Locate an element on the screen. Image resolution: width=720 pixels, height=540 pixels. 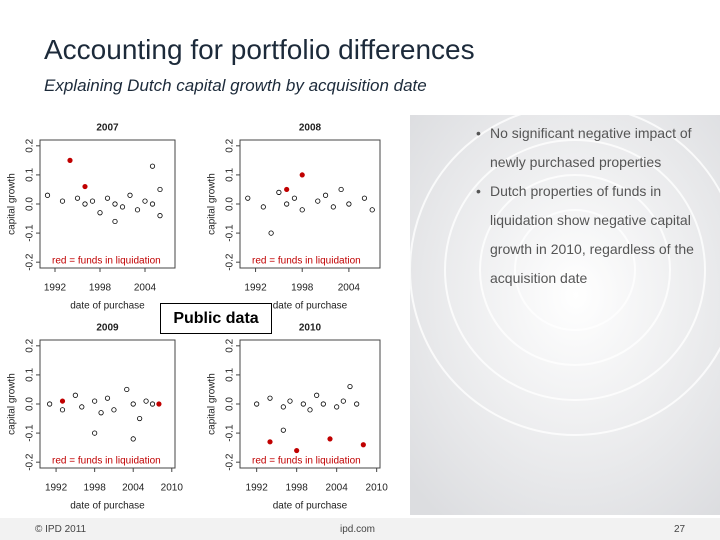
panel-title: 2010 is located at coordinates (310, 328).